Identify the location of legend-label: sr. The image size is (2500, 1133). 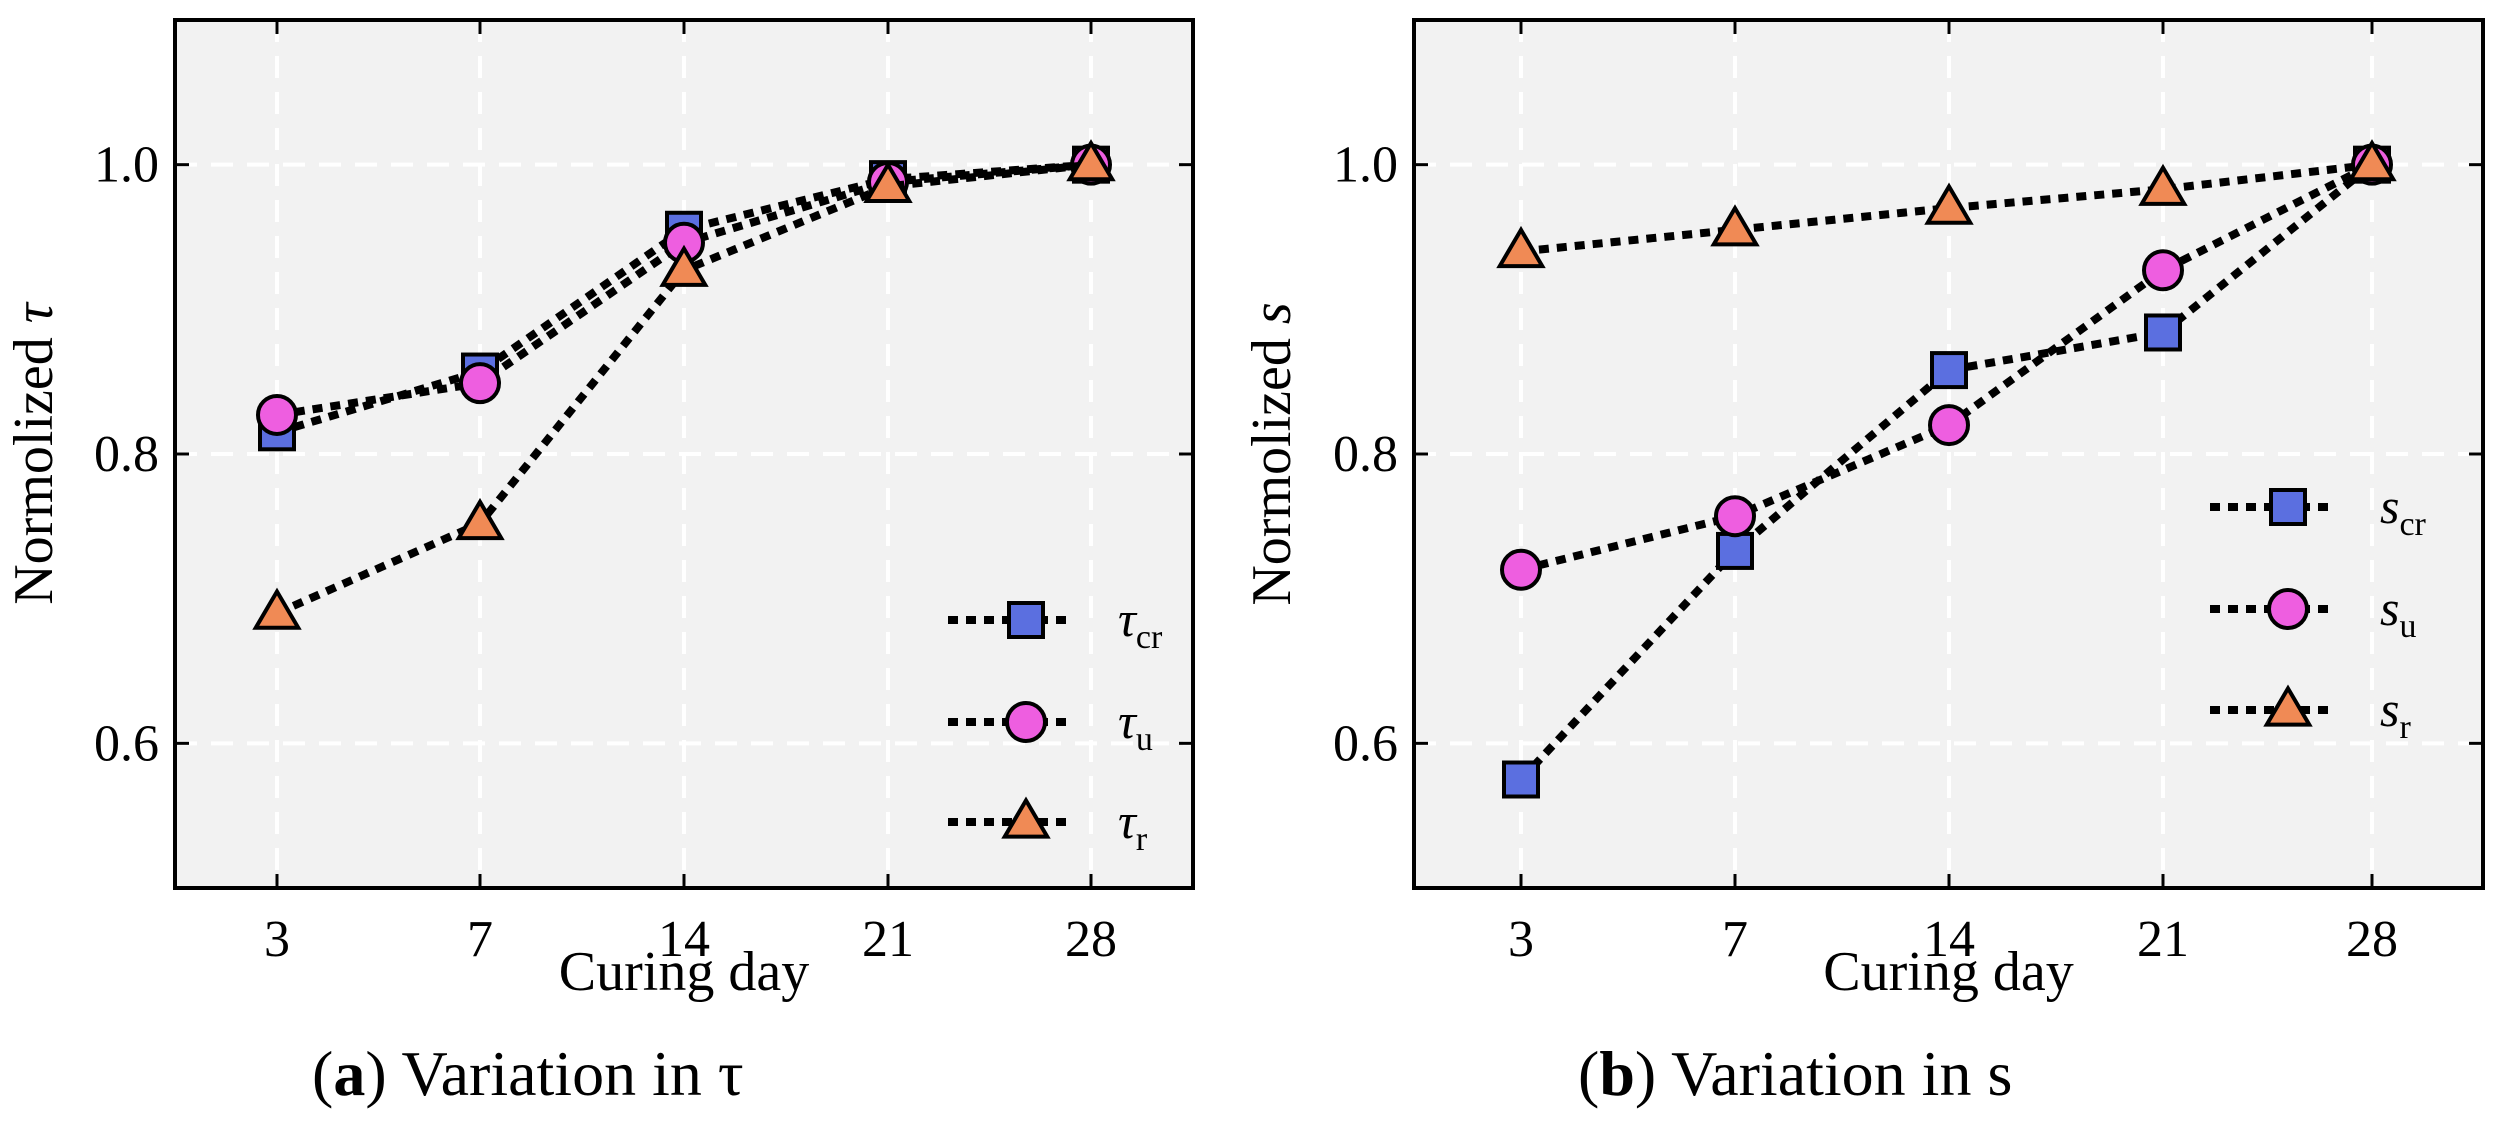
(2395, 713).